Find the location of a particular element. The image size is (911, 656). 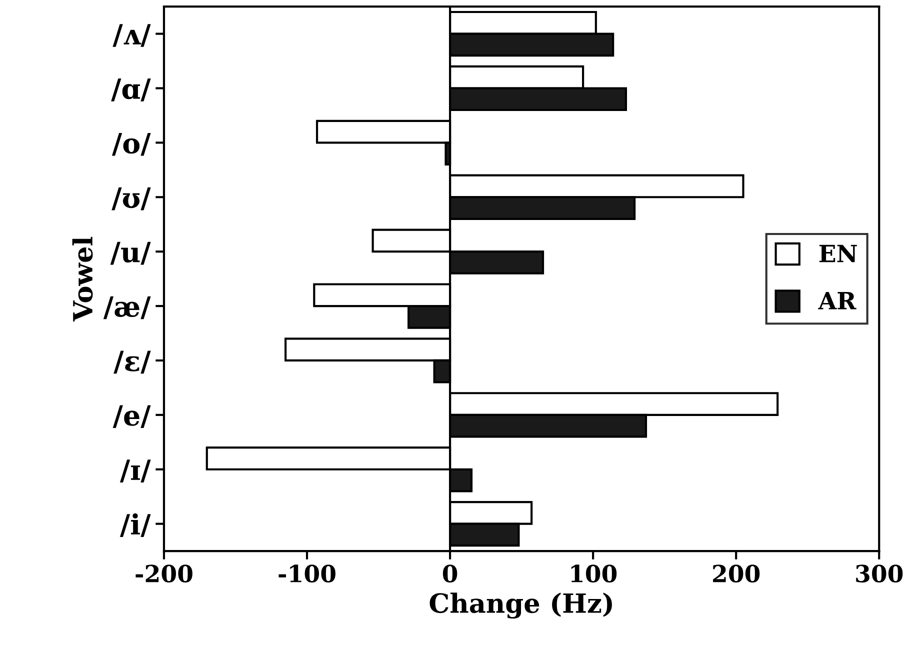

x-tick-label: 100 is located at coordinates (594, 573).